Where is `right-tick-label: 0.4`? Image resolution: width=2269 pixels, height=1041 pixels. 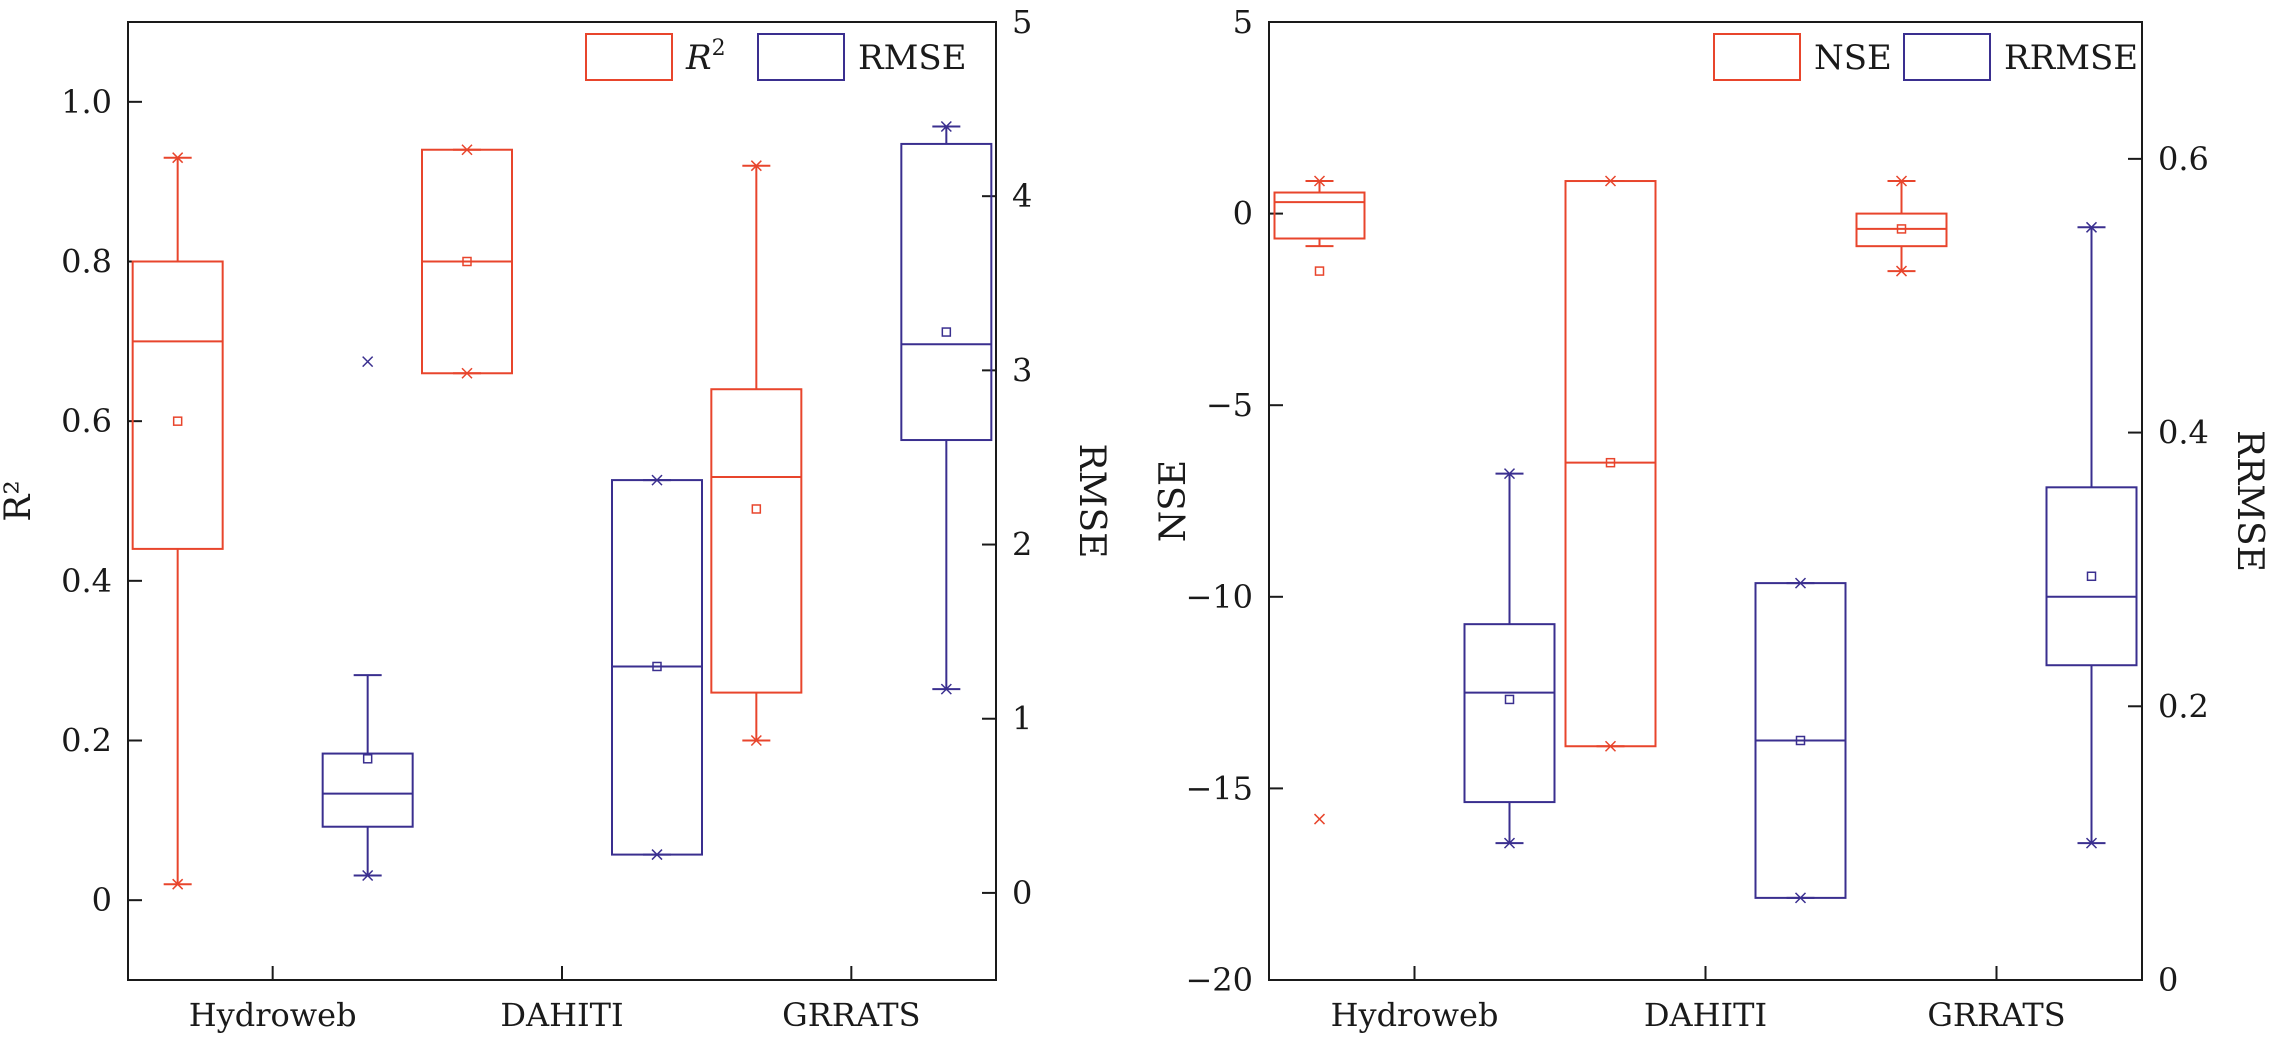 right-tick-label: 0.4 is located at coordinates (2183, 433).